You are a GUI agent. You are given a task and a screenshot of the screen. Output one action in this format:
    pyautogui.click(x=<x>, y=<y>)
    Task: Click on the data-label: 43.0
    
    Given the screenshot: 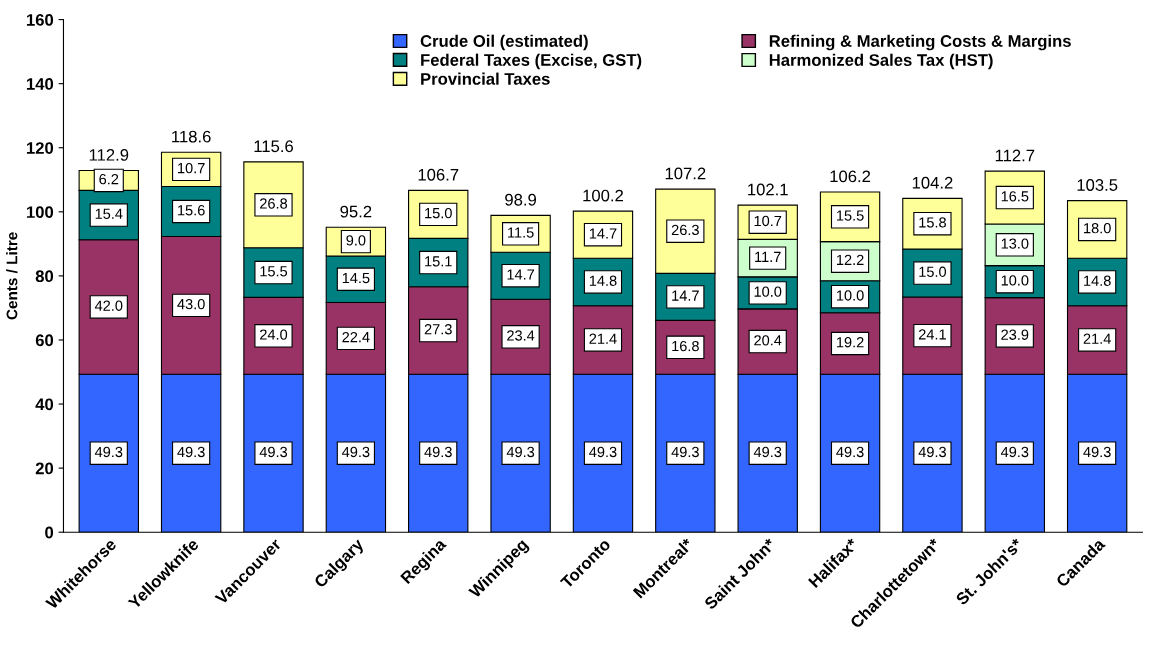 What is the action you would take?
    pyautogui.click(x=191, y=304)
    